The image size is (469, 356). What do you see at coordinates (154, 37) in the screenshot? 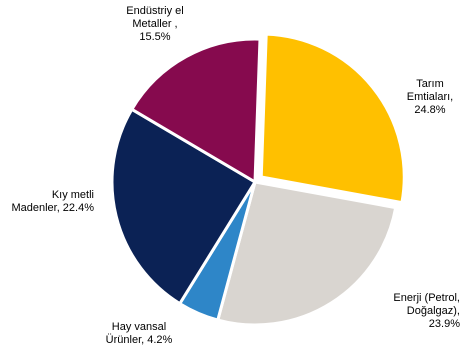
I see `slice-label-line: 15.5%` at bounding box center [154, 37].